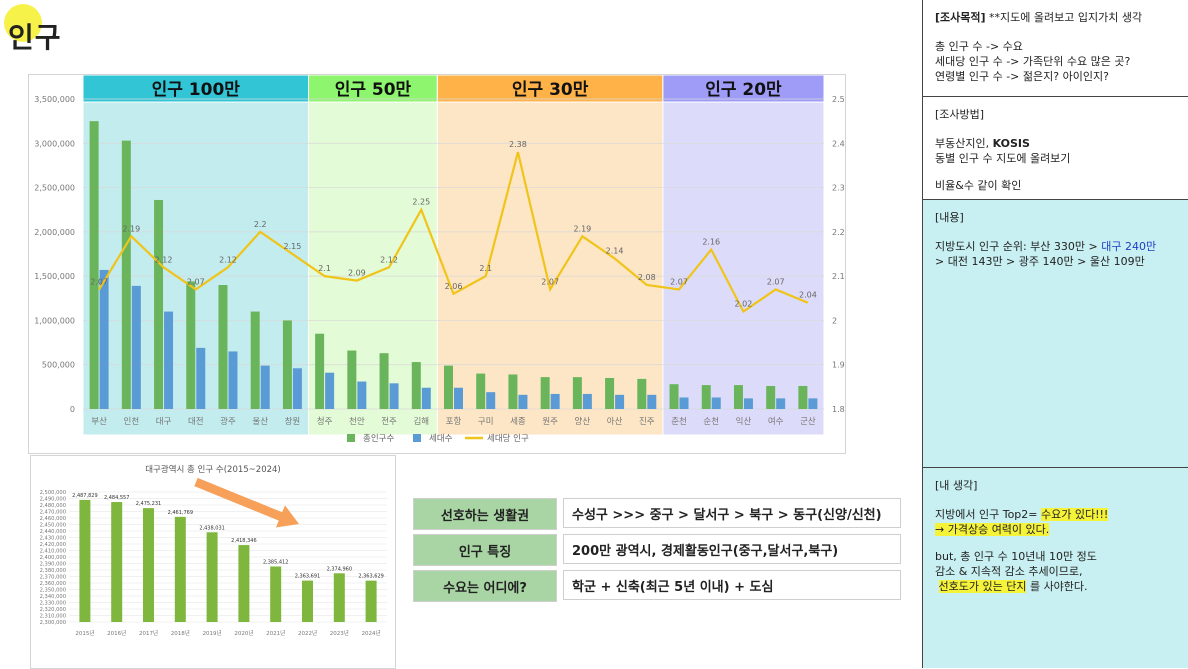  I want to click on x-tick-label: 원주, so click(550, 422).